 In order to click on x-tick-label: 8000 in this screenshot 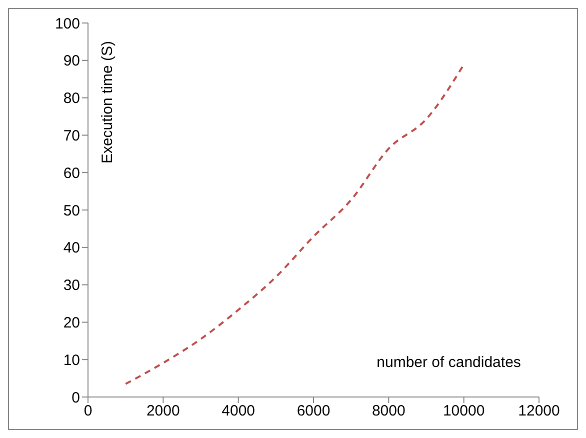, I will do `click(389, 411)`.